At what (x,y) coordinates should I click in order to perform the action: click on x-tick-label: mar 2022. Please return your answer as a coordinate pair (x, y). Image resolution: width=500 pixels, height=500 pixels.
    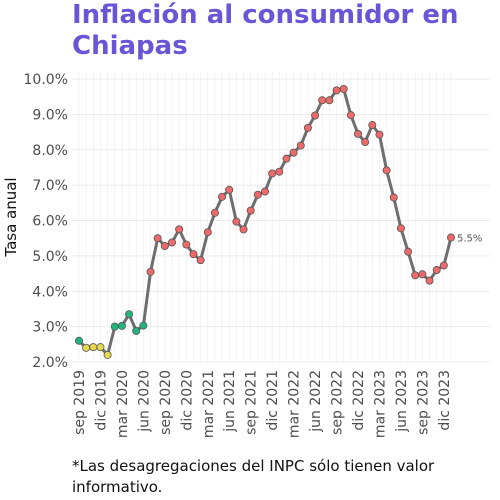
    Looking at the image, I should click on (295, 404).